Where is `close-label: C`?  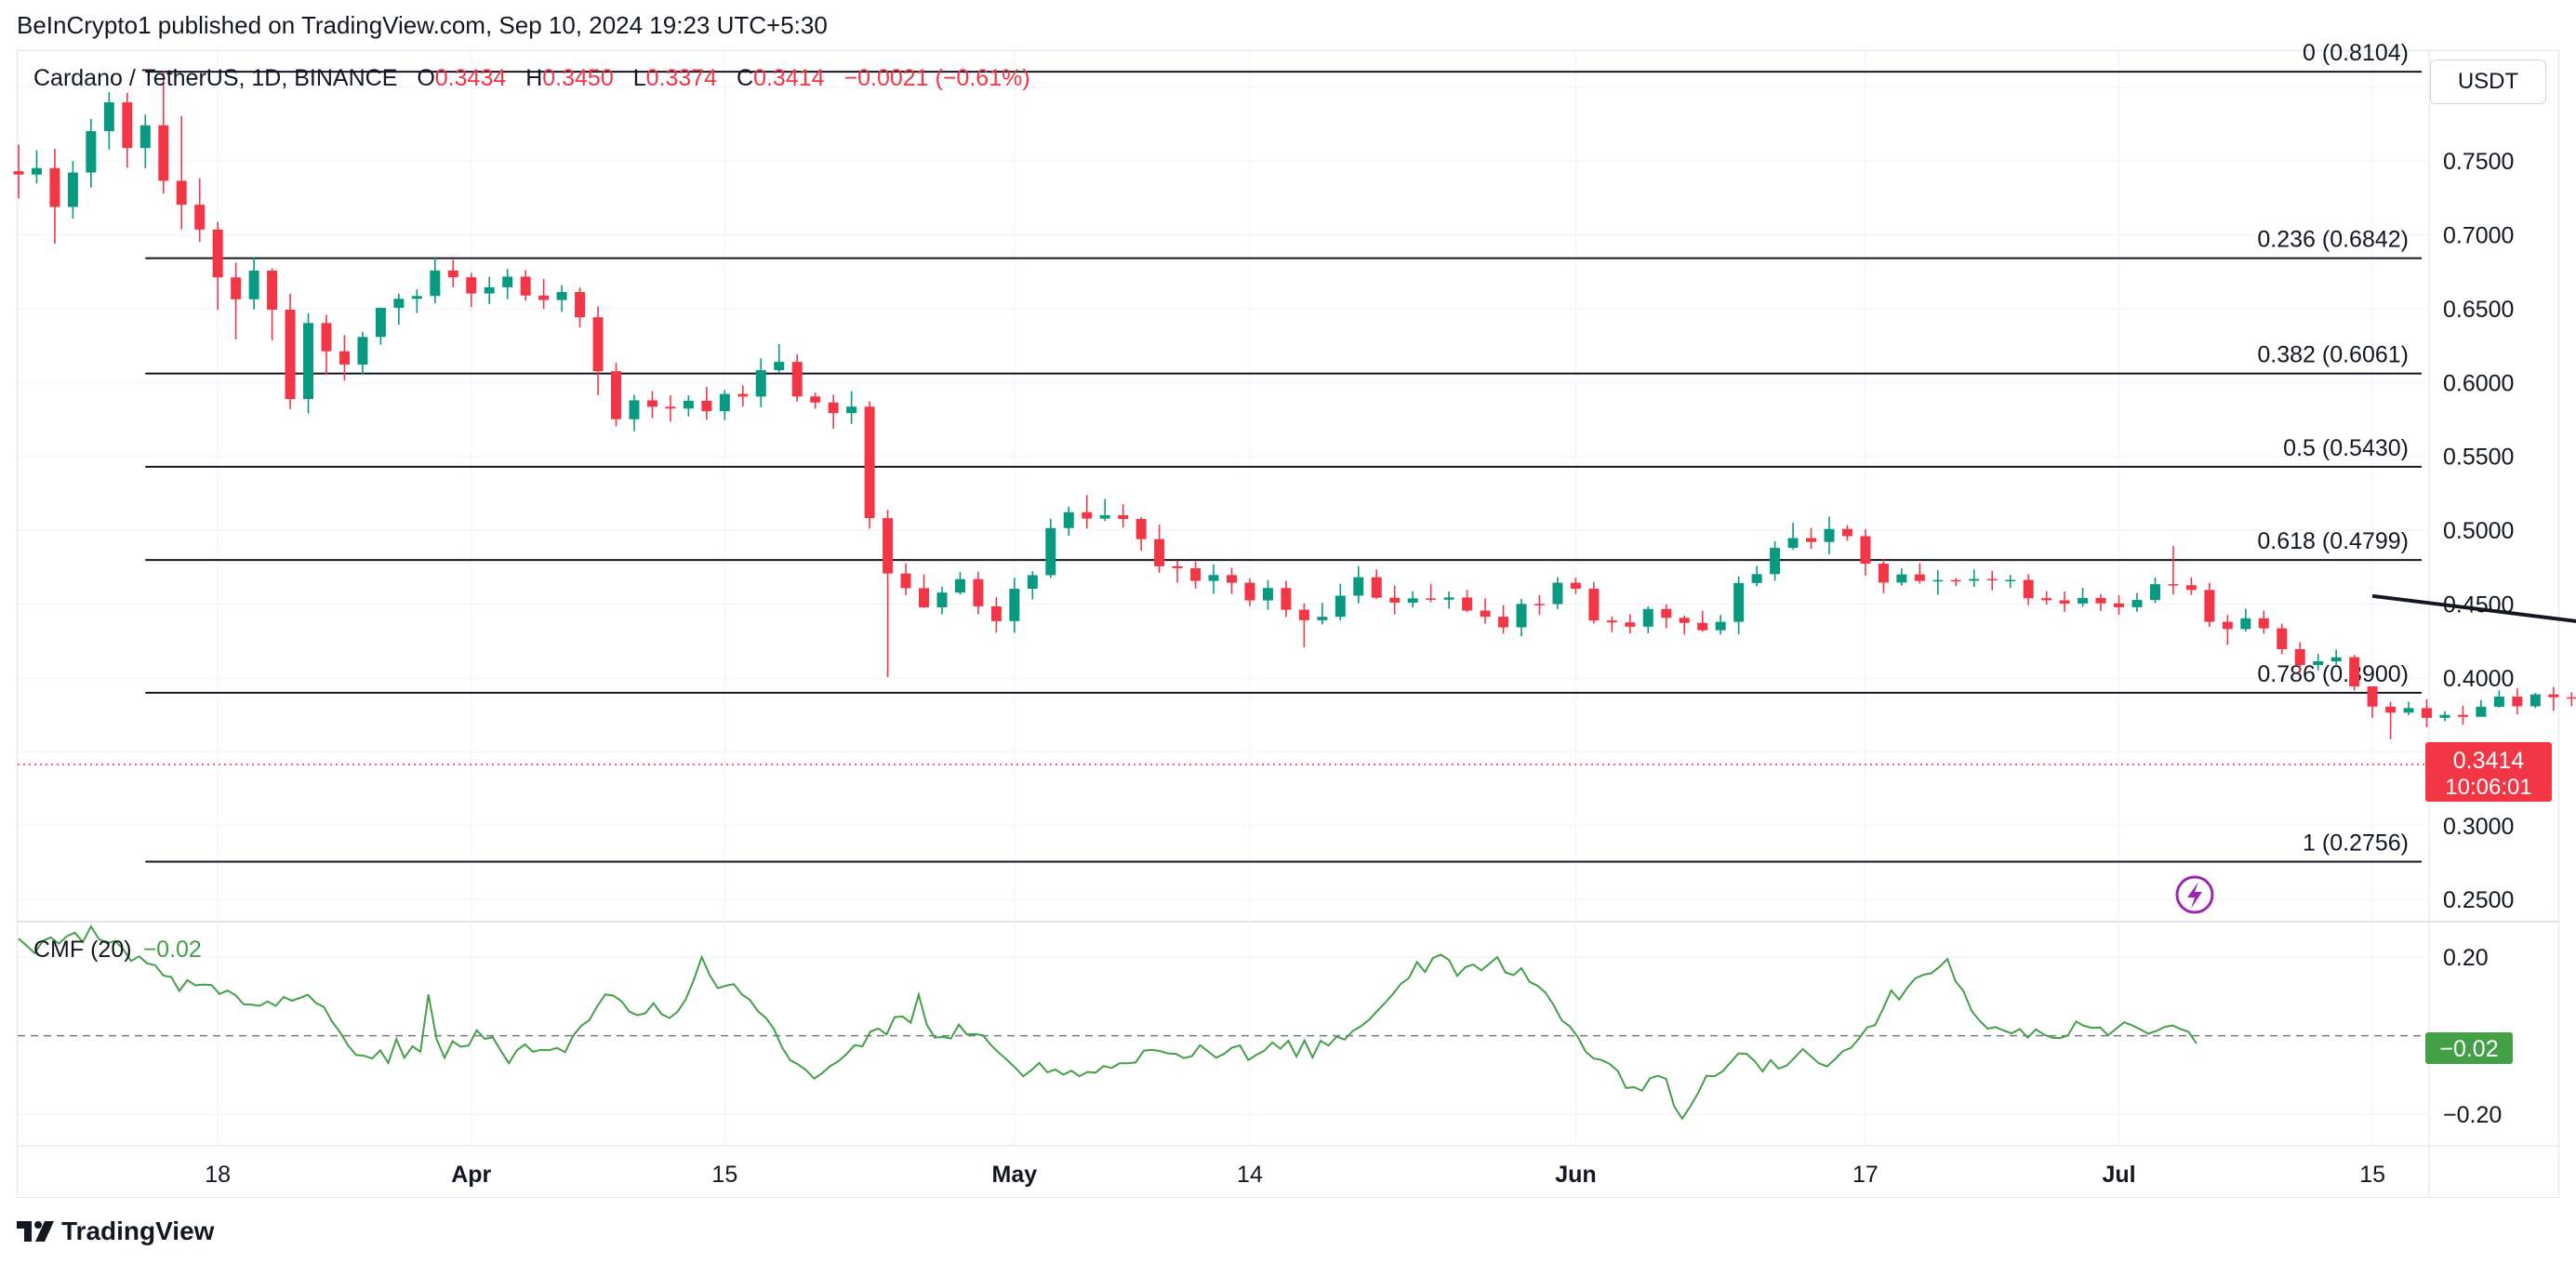
close-label: C is located at coordinates (745, 78).